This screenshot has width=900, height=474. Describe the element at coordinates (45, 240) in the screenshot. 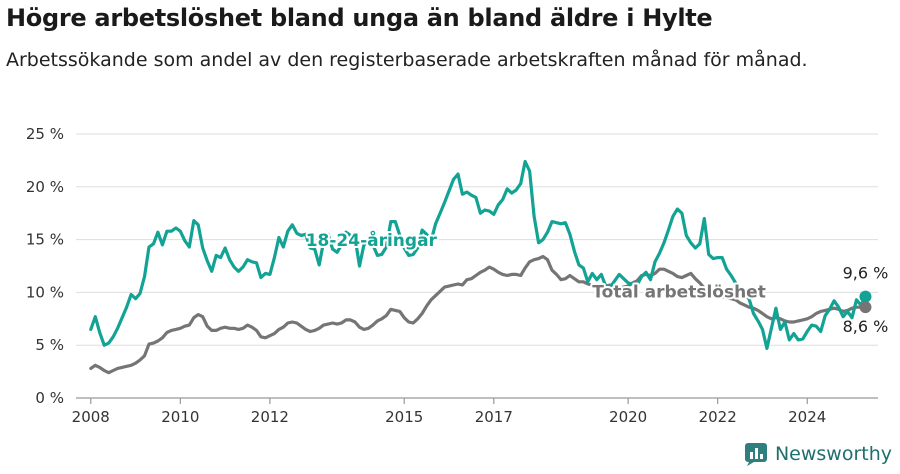

I see `y-tick-label: 15 %` at that location.